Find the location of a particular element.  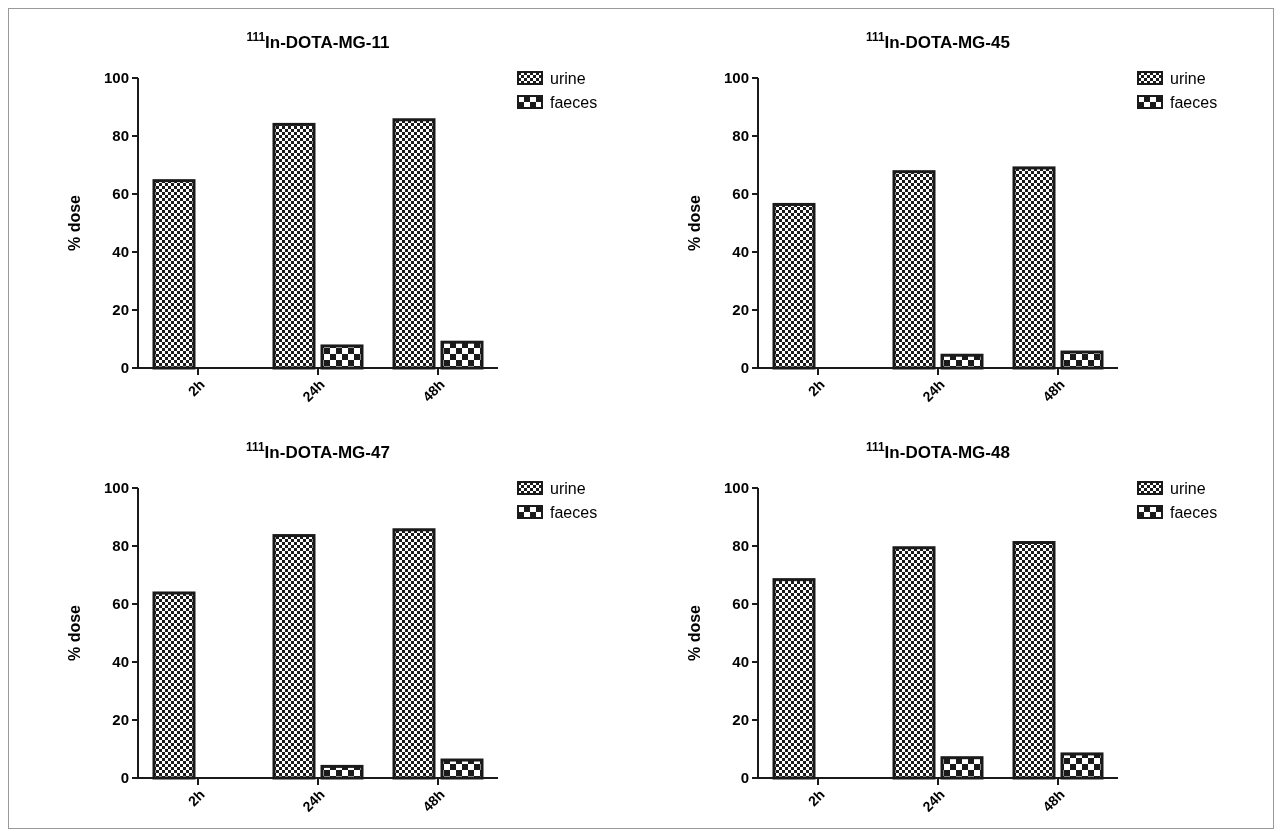

chart-title: $^{111}$In-DOTA-MG-47 is located at coordinates (318, 451).